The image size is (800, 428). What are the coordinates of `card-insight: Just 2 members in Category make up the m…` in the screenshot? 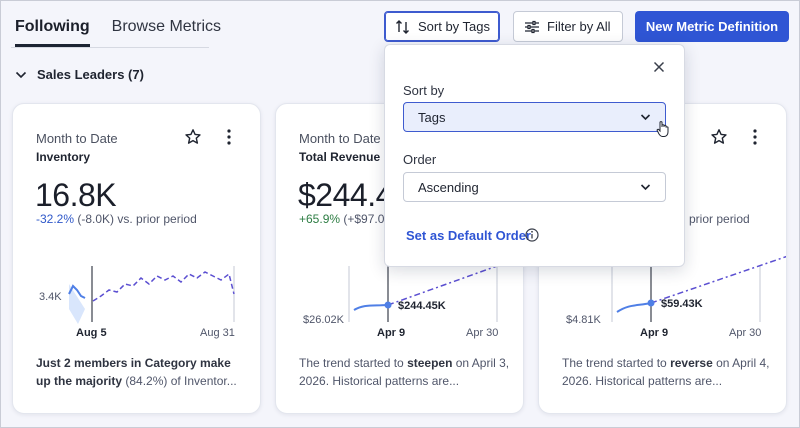 It's located at (142, 372).